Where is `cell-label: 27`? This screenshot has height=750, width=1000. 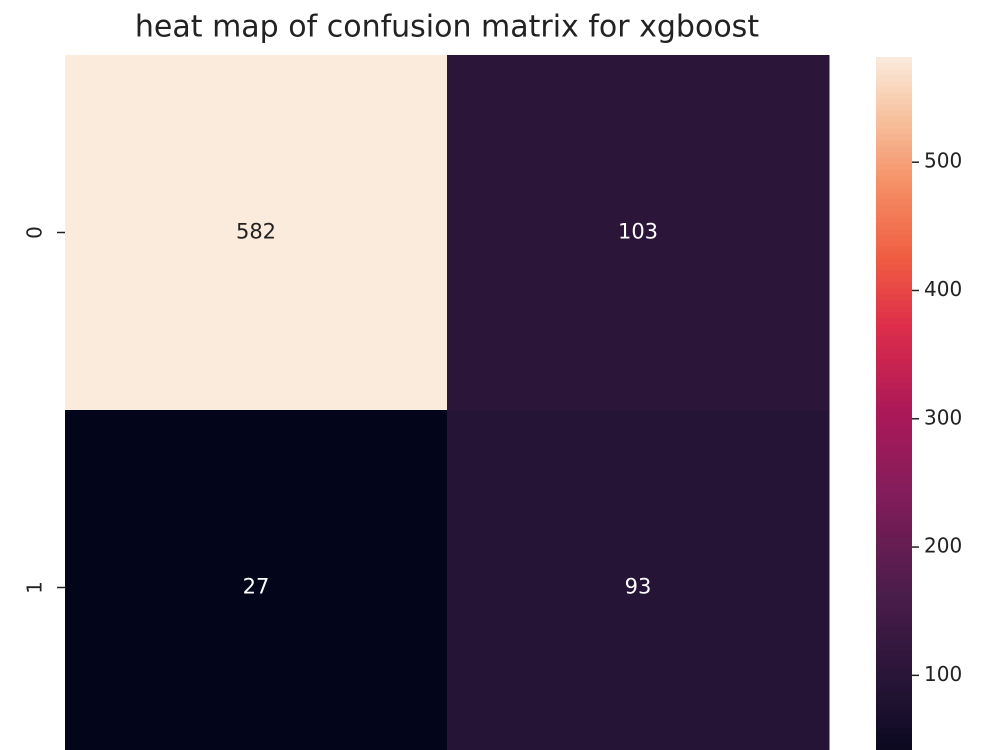 cell-label: 27 is located at coordinates (256, 587).